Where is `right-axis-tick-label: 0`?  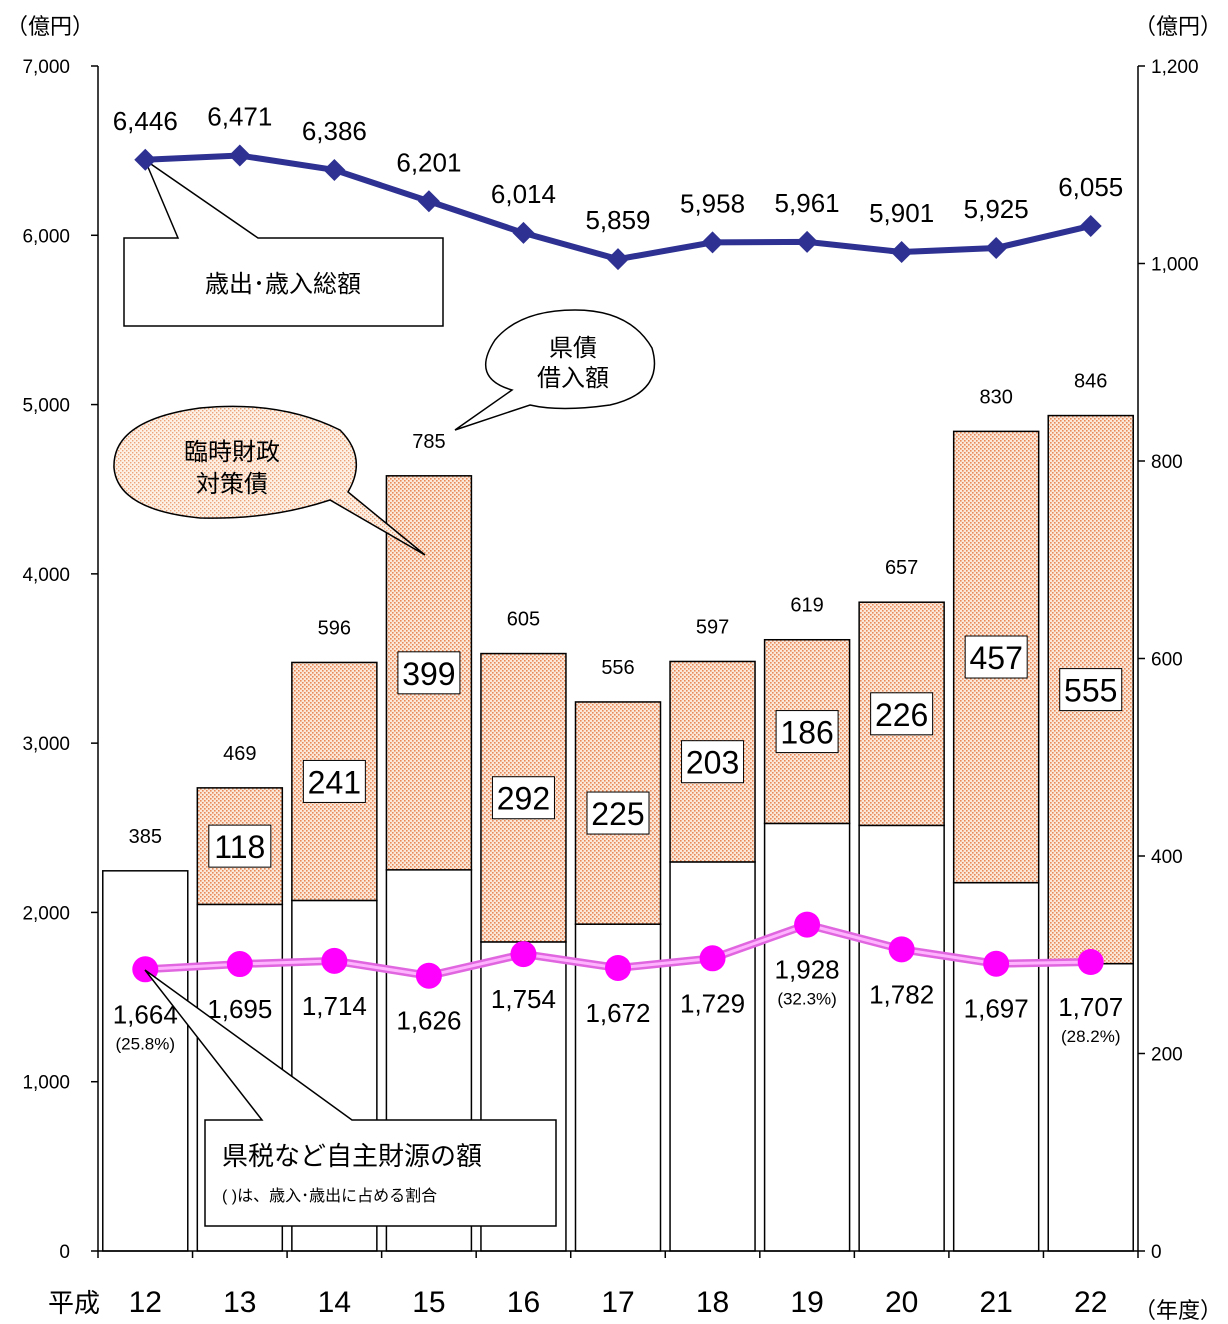 right-axis-tick-label: 0 is located at coordinates (1156, 1252).